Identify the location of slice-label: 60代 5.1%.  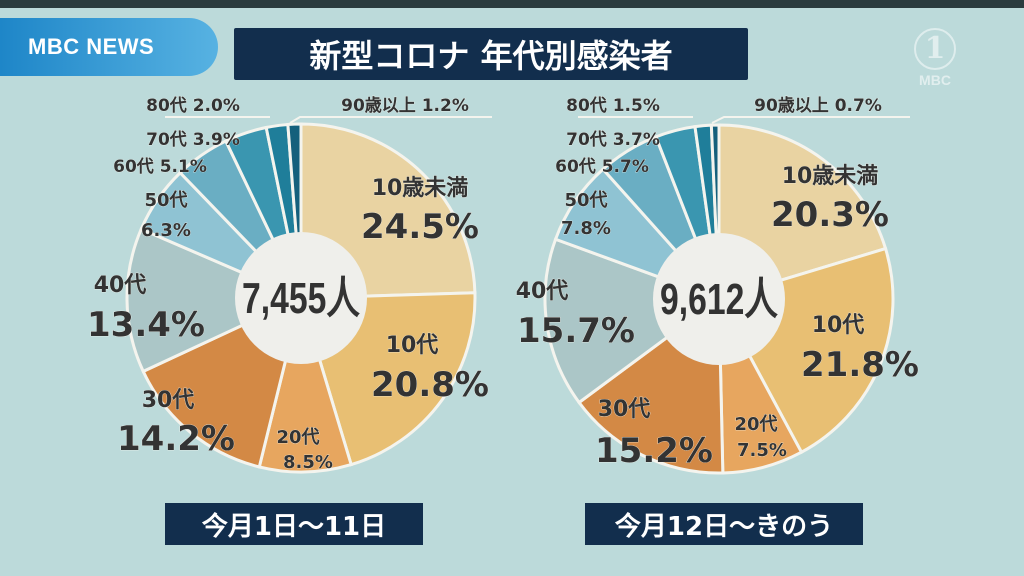
(160, 166).